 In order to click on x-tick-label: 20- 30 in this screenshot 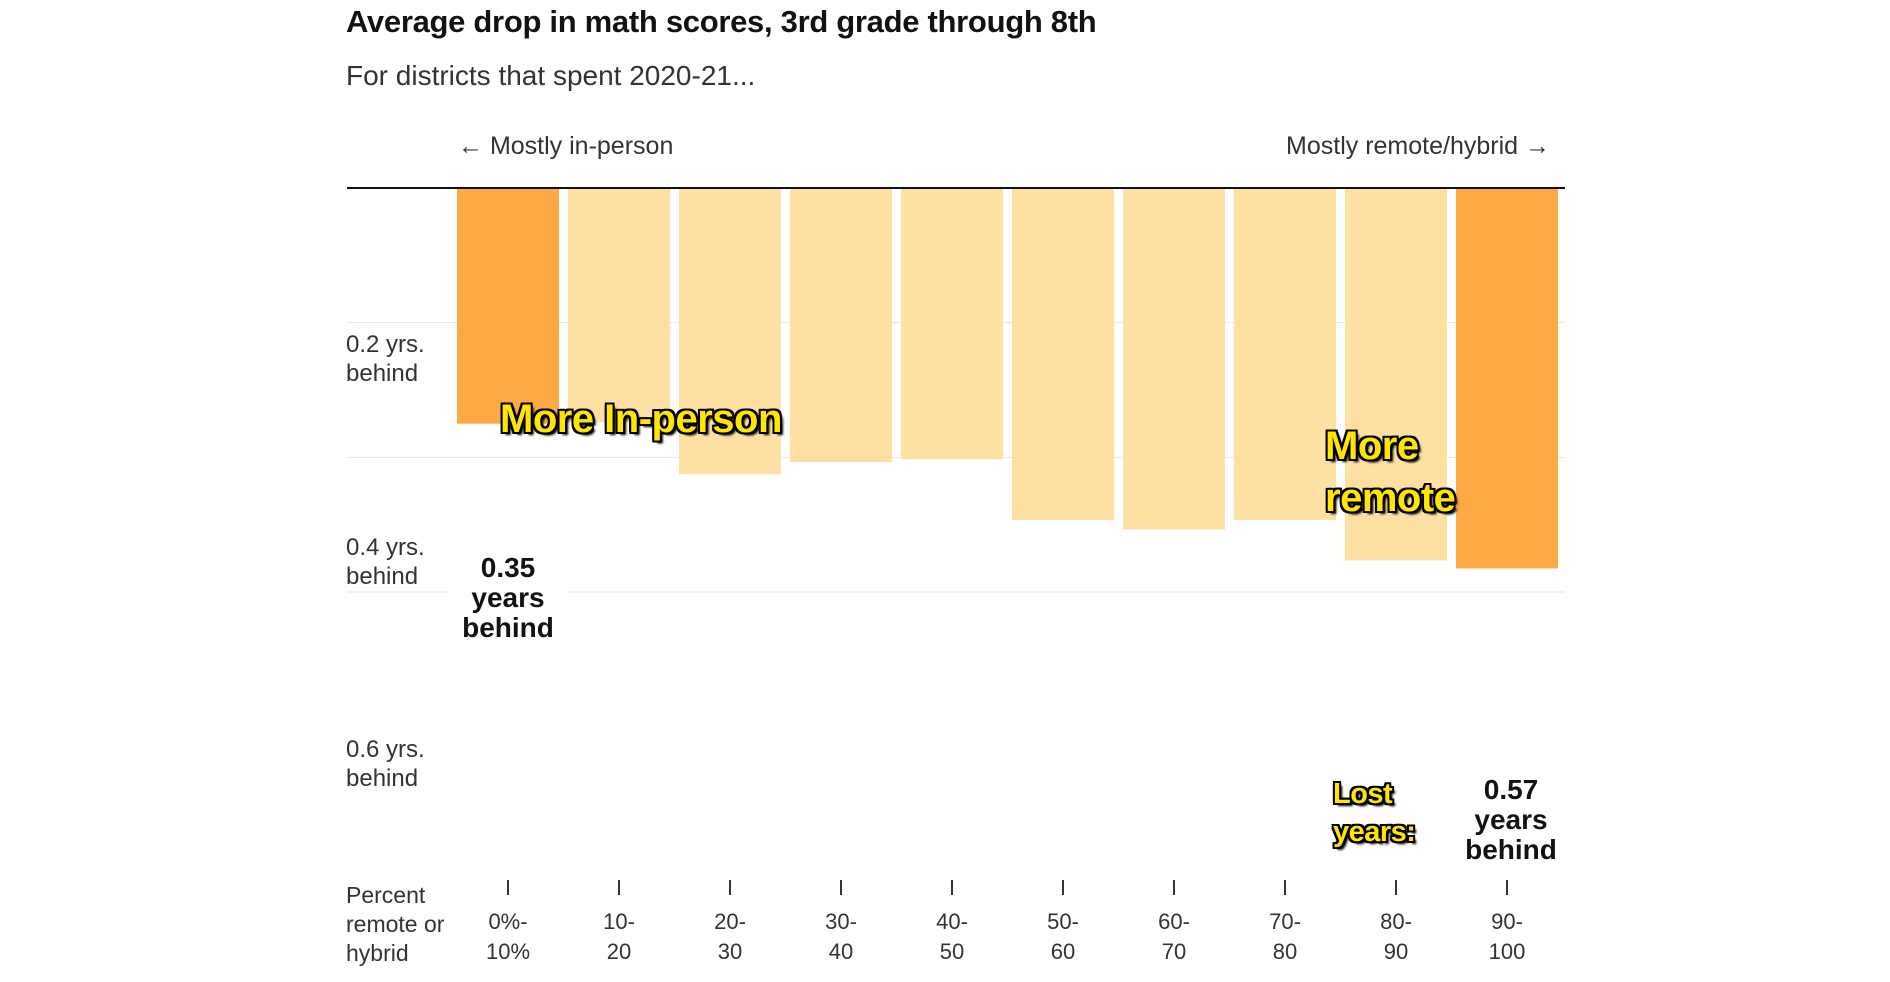, I will do `click(730, 936)`.